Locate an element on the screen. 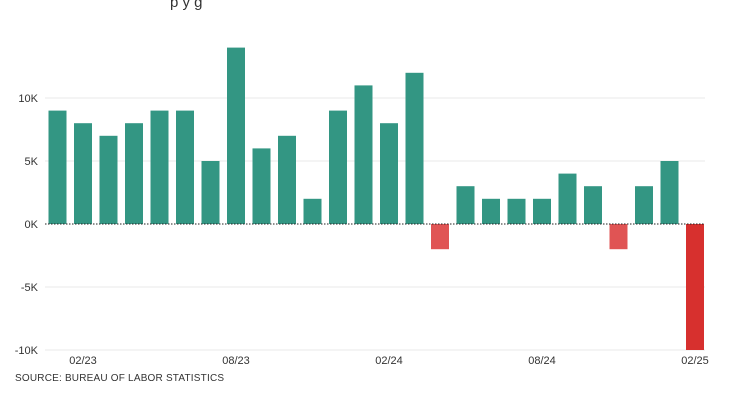  y-tick-label: -10K is located at coordinates (27, 351).